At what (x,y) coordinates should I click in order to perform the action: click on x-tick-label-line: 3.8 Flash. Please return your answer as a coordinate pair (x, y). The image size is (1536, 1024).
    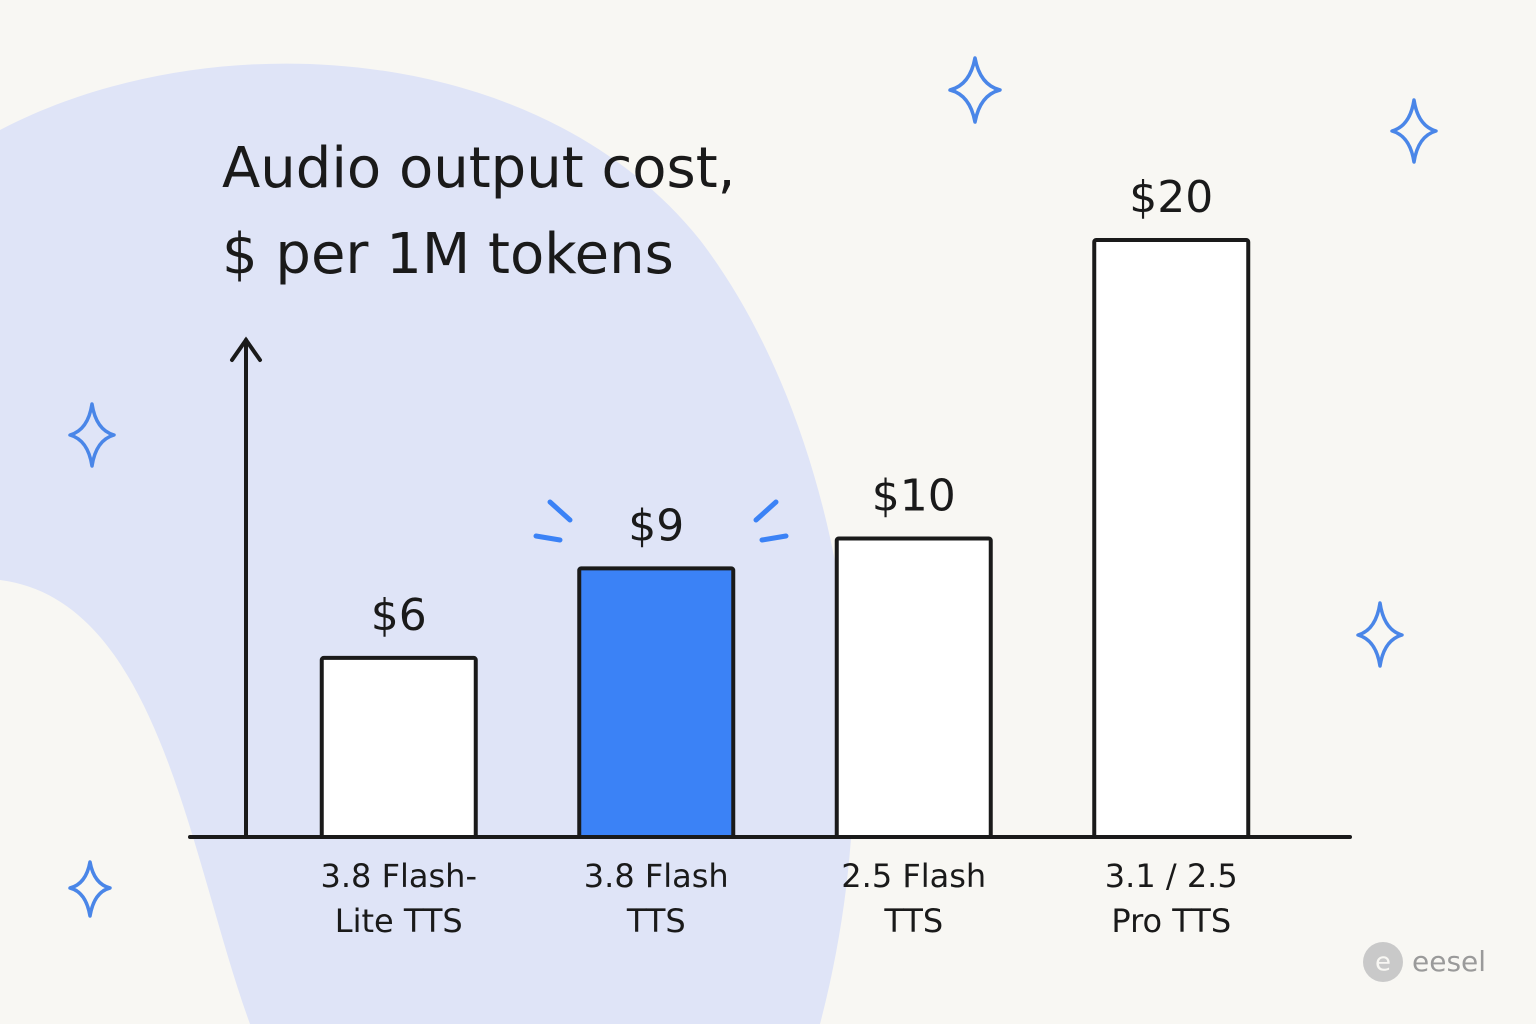
    Looking at the image, I should click on (656, 876).